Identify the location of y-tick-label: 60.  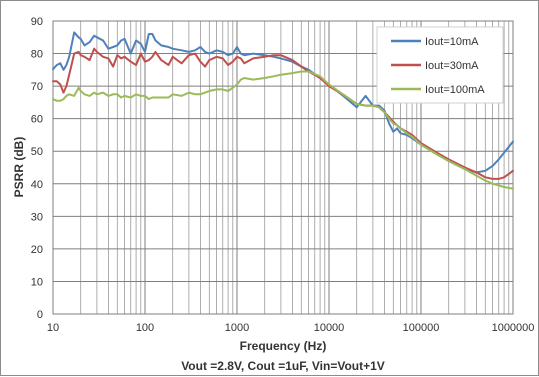
(37, 120).